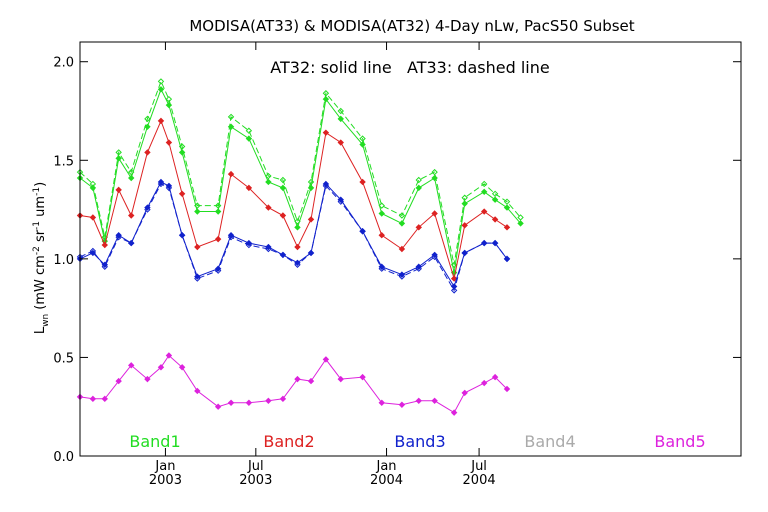 This screenshot has width=768, height=512. Describe the element at coordinates (255, 480) in the screenshot. I see `x-tick-label-year: 2003` at that location.